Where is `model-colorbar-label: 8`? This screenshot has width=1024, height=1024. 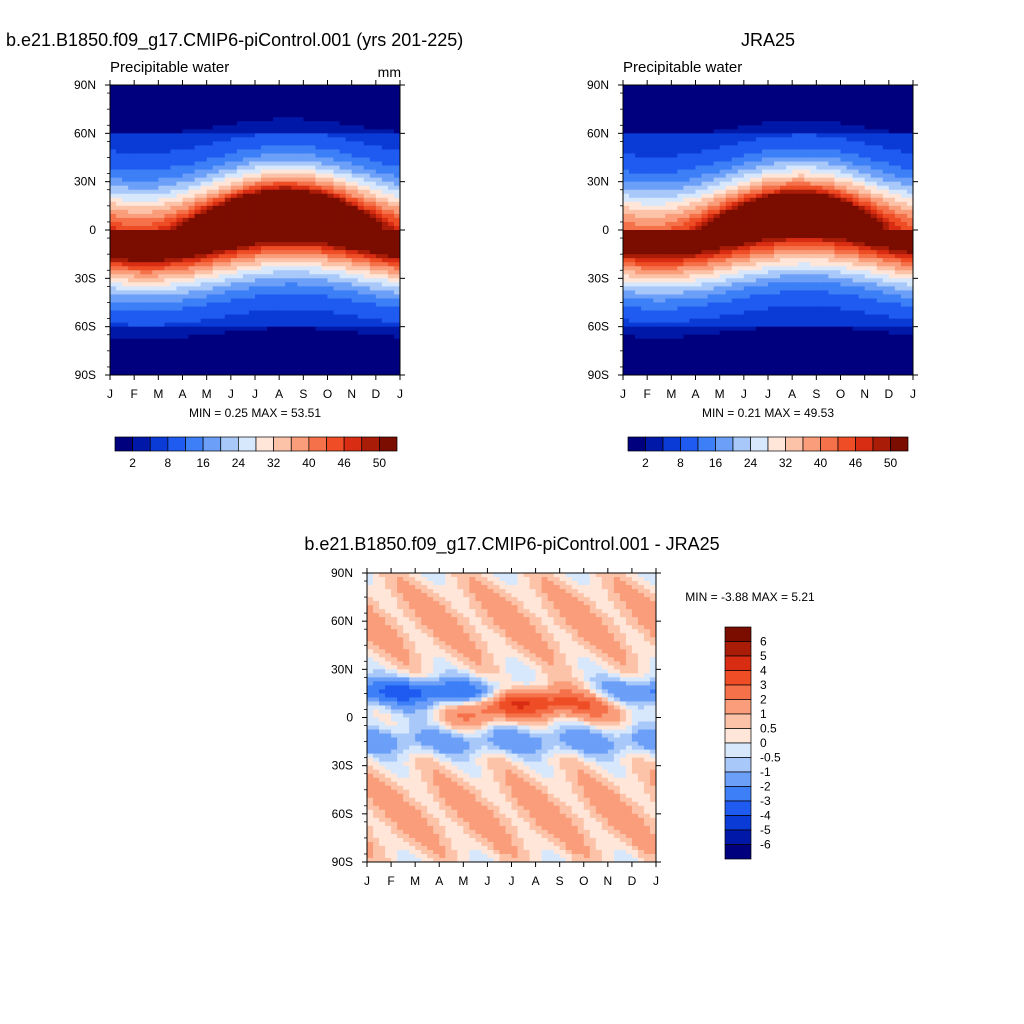 model-colorbar-label: 8 is located at coordinates (168, 463).